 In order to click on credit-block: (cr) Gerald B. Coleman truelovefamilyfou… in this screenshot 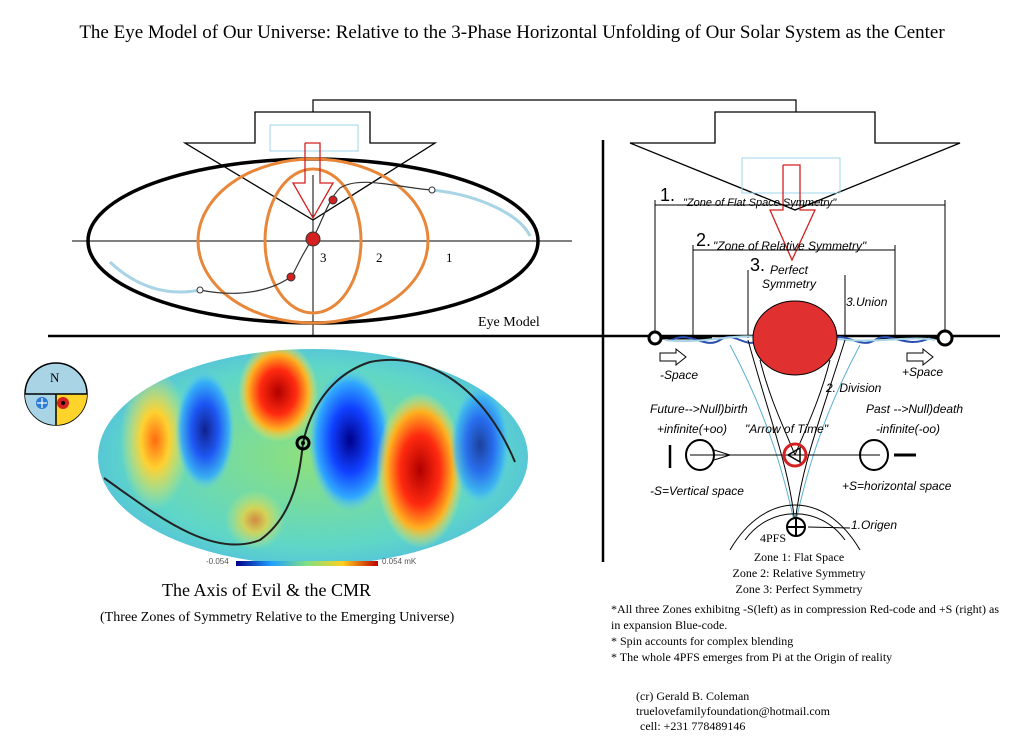, I will do `click(733, 711)`.